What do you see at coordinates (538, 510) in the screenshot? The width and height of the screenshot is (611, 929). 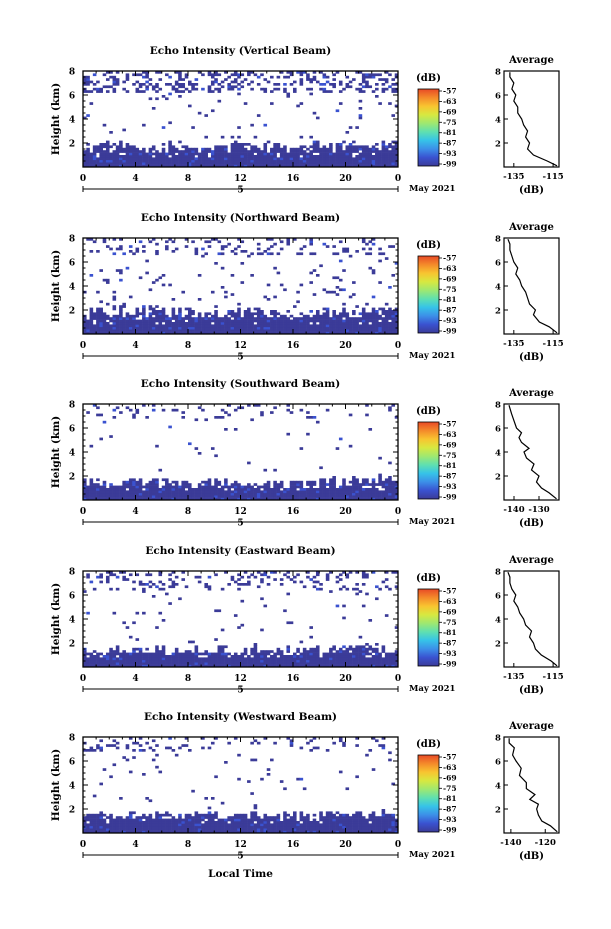 I see `average-x-tick-label: -130` at bounding box center [538, 510].